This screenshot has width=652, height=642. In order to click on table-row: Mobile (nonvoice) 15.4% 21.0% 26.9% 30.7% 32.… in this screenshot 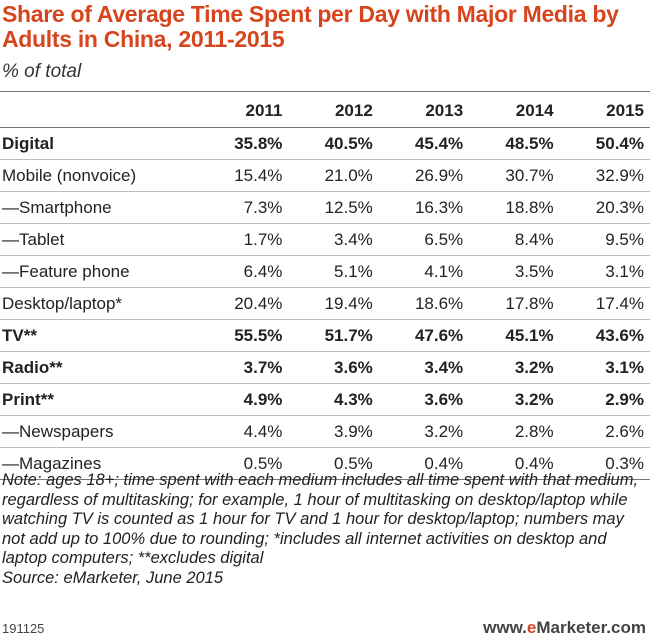, I will do `click(325, 175)`.